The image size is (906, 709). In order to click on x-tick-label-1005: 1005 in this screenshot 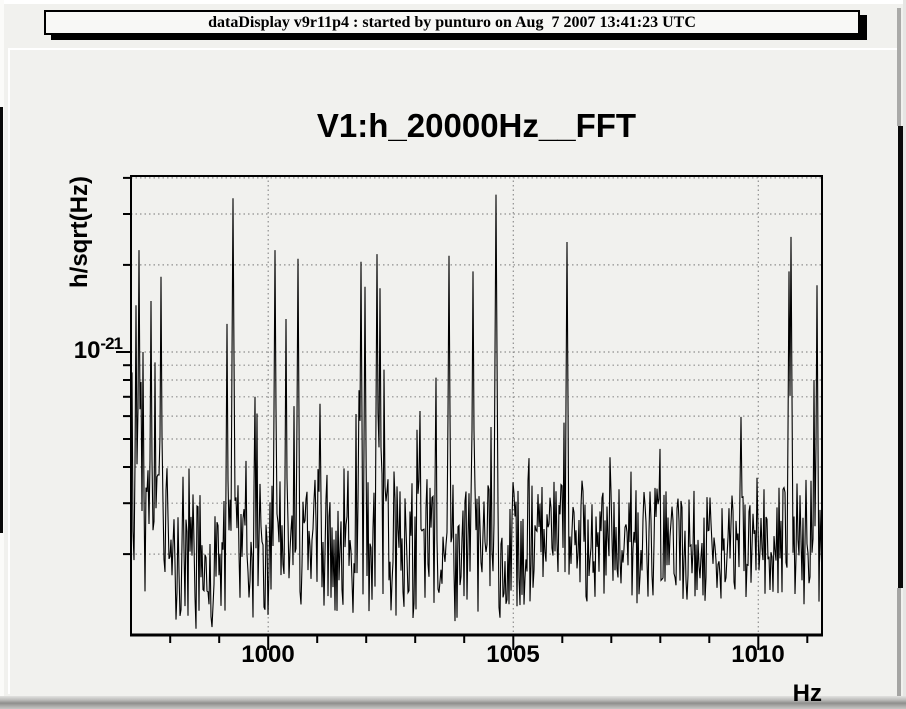, I will do `click(513, 654)`.